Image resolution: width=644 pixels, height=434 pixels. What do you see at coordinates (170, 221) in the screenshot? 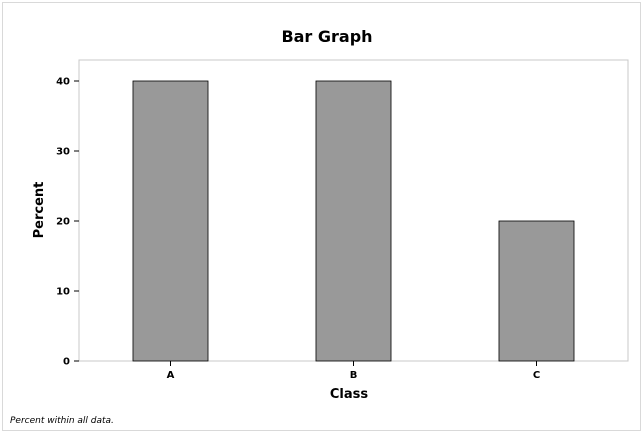
I see `bar-a` at bounding box center [170, 221].